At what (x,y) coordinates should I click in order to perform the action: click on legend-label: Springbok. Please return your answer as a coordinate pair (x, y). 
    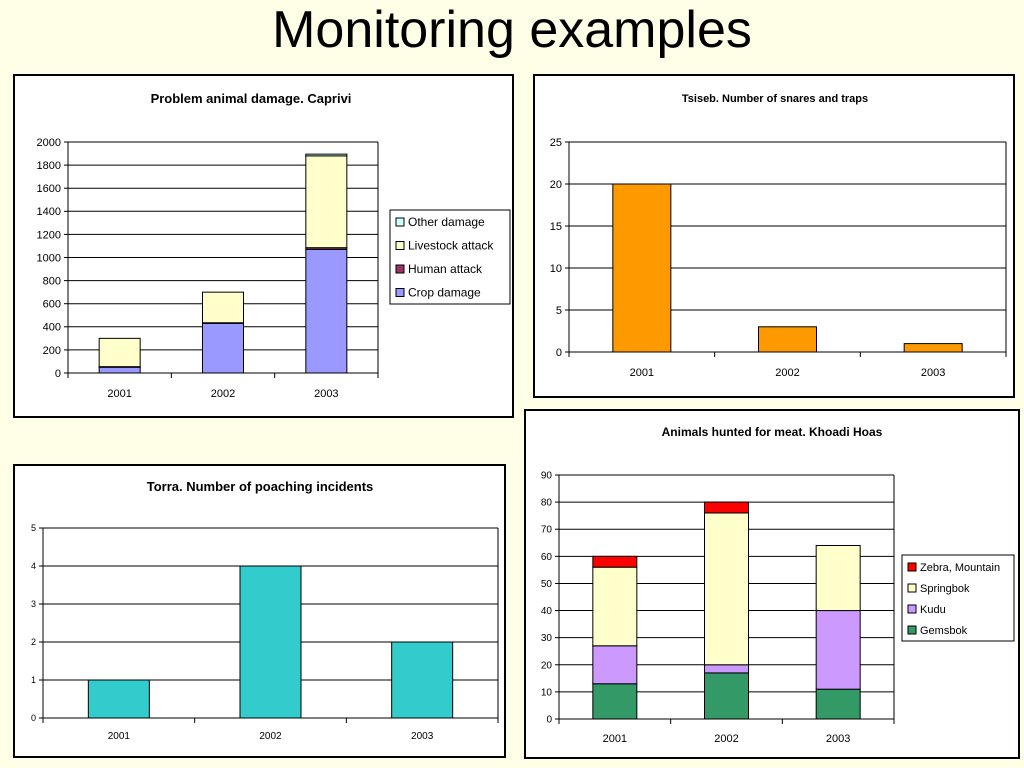
    Looking at the image, I should click on (945, 589).